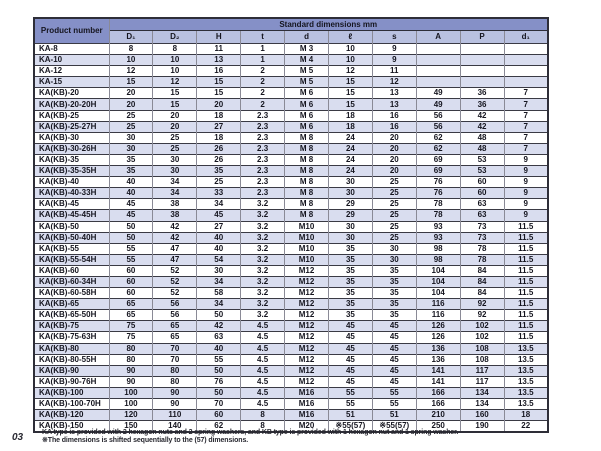  I want to click on dimension-cell: M16, so click(306, 415).